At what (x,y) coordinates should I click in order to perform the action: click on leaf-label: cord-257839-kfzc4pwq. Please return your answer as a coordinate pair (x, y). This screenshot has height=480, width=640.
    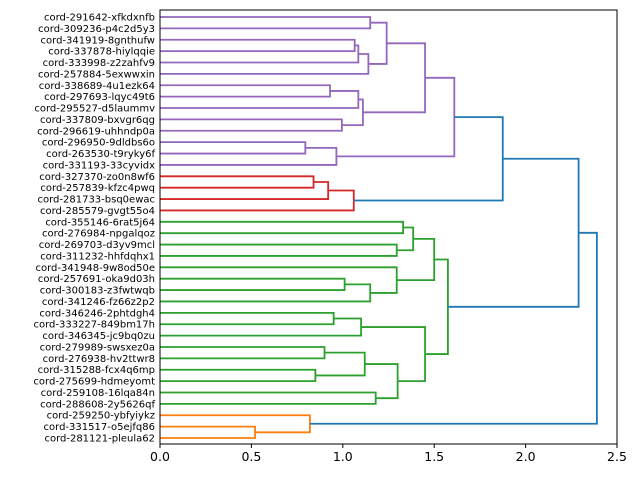
    Looking at the image, I should click on (97, 188).